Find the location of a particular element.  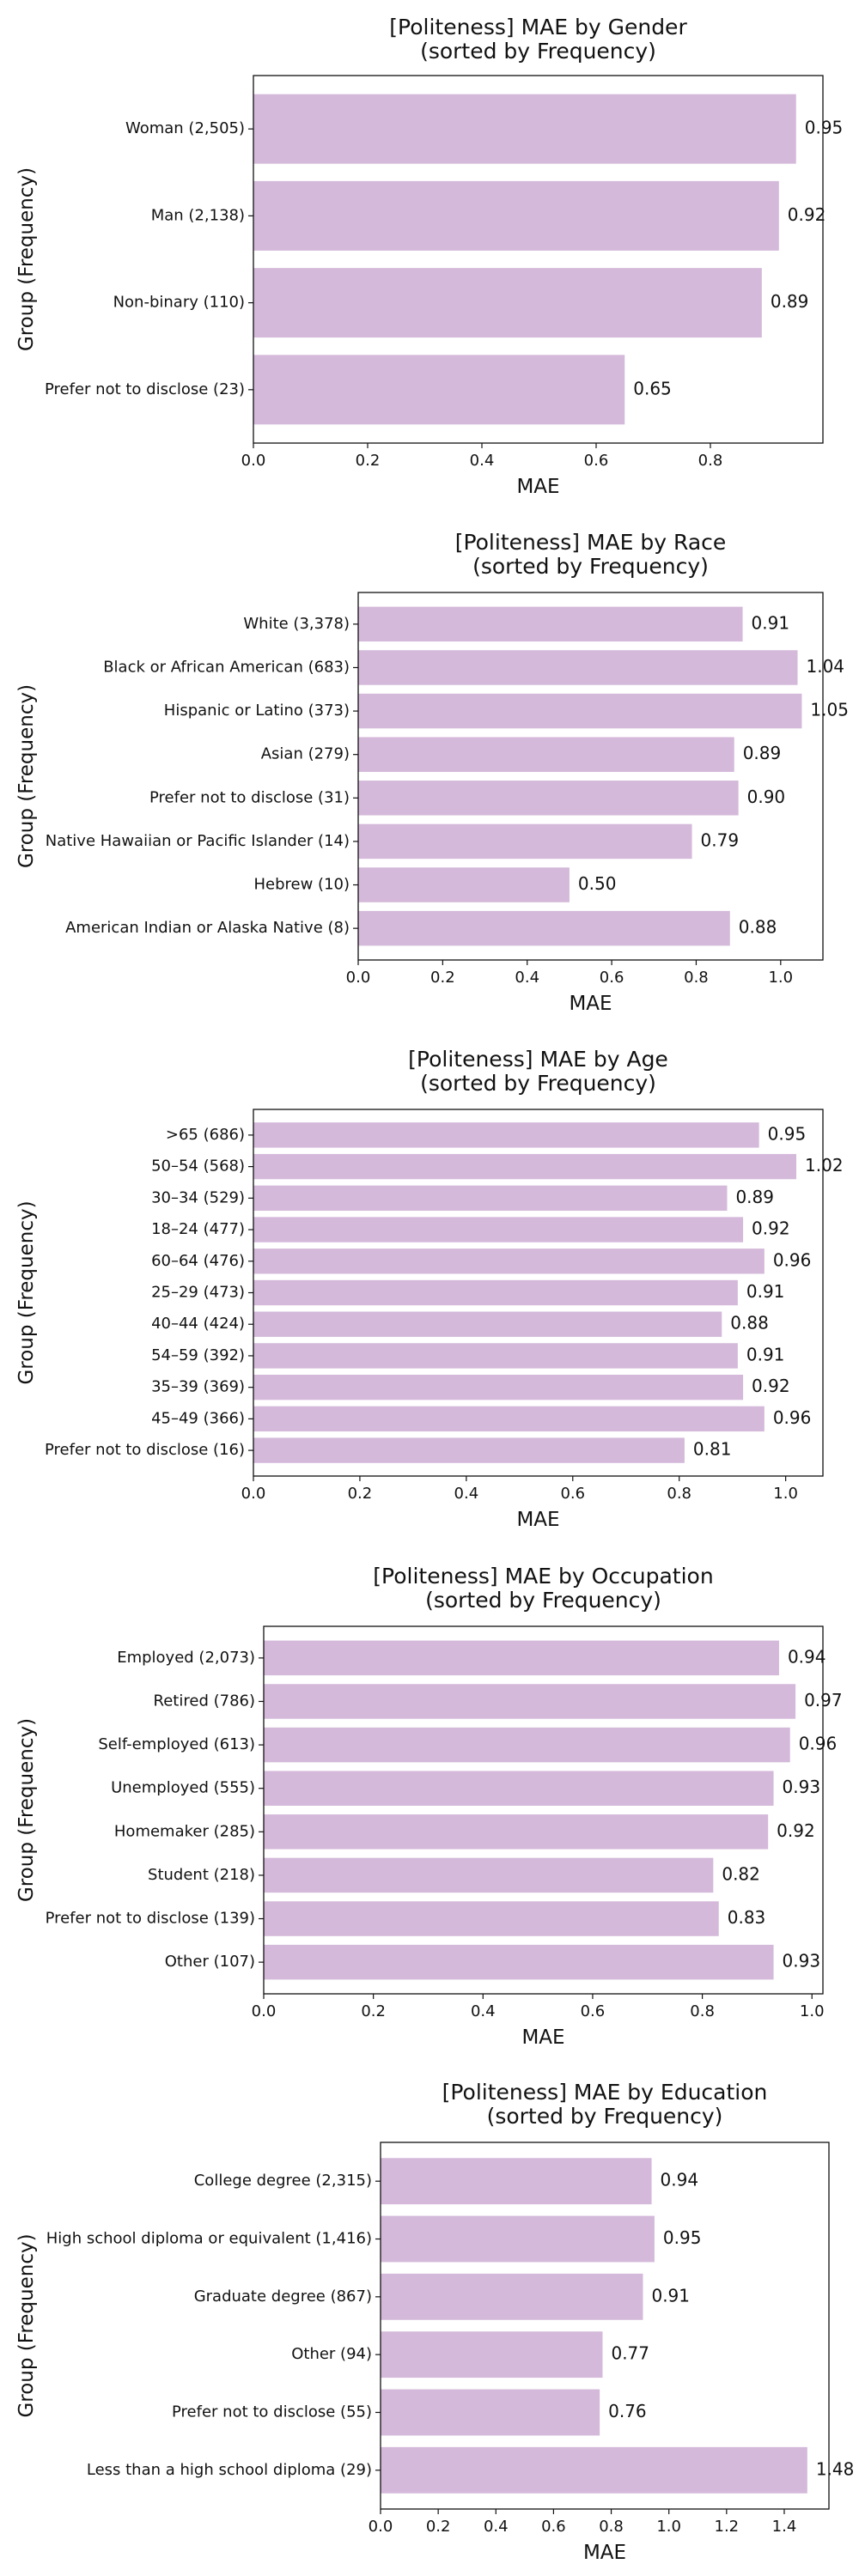

y-tick-label: Asian (279) is located at coordinates (305, 754).